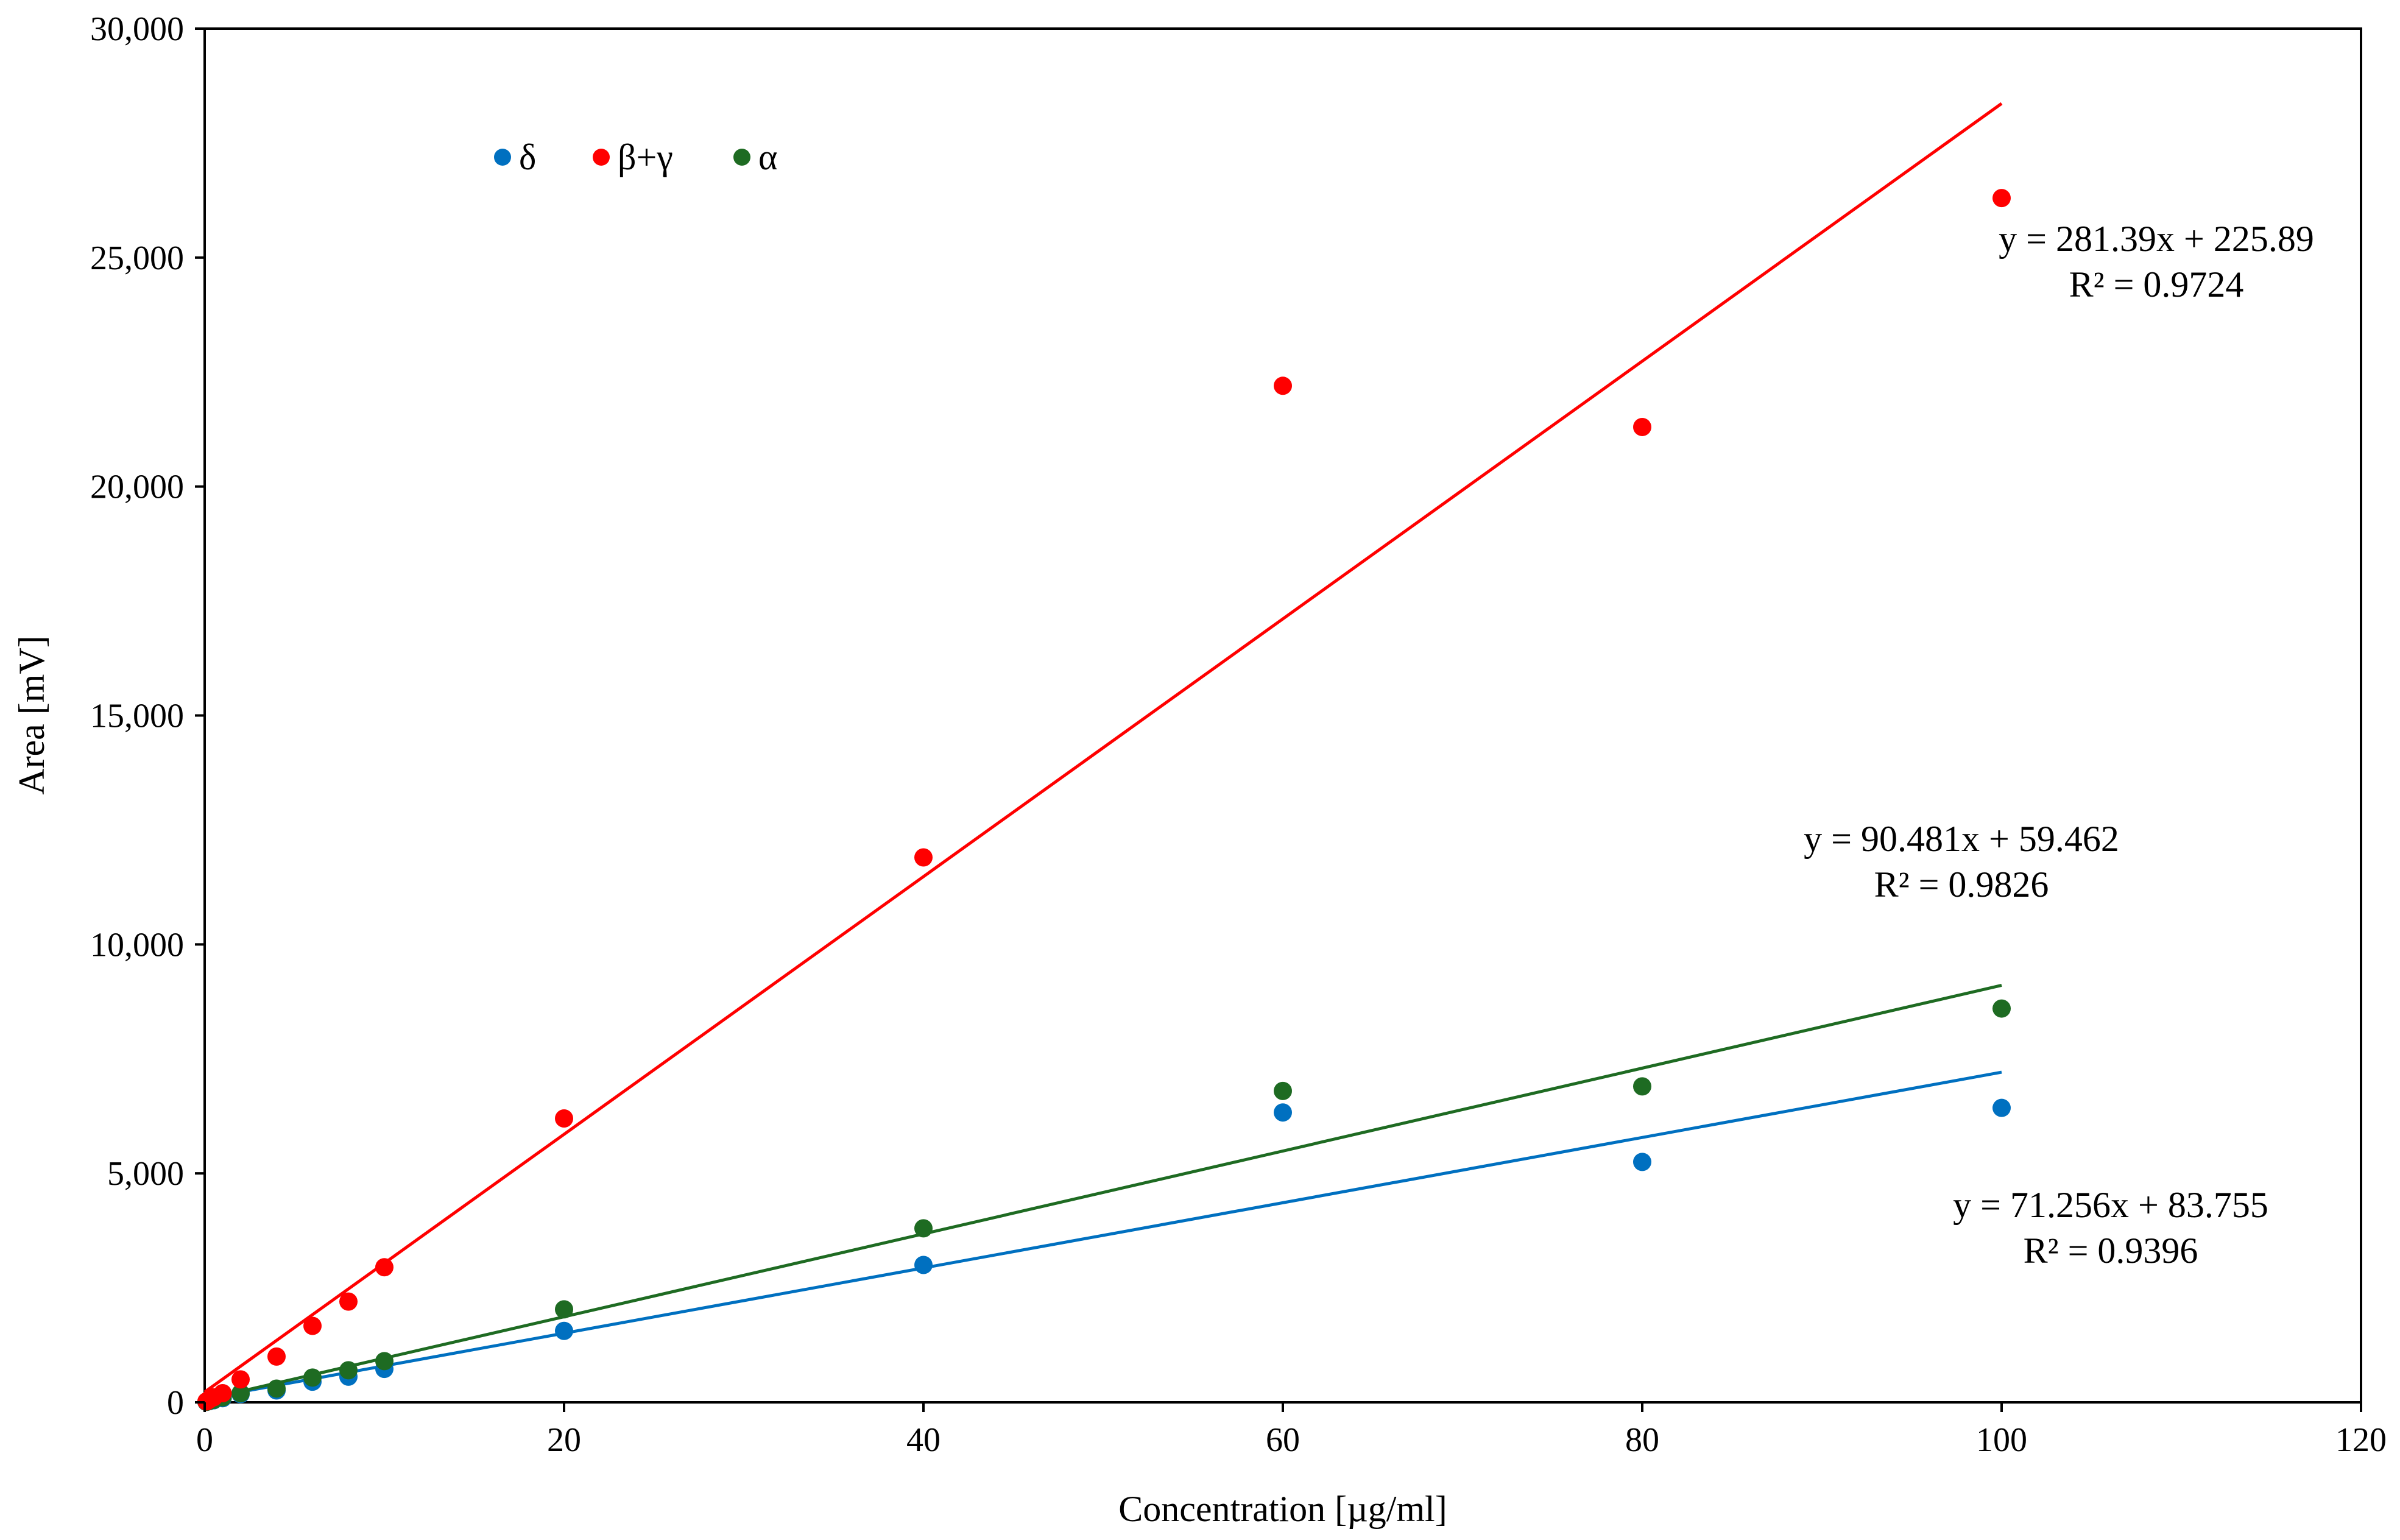 The height and width of the screenshot is (1540, 2400). I want to click on x-tick-label: 0, so click(204, 1440).